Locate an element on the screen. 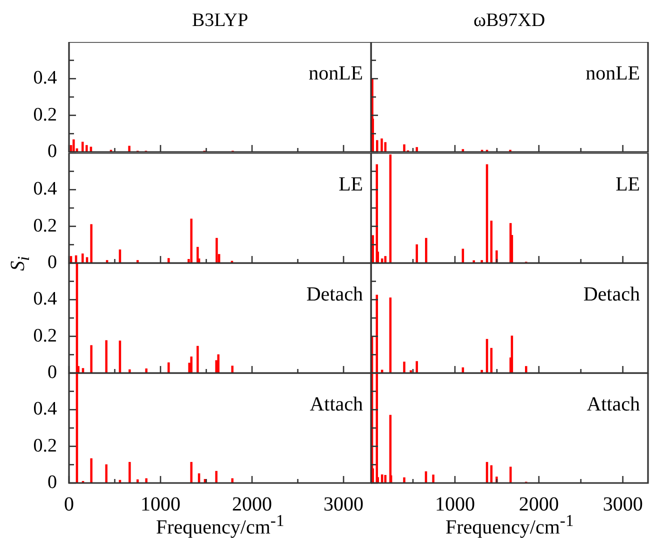  x-tick-label: 0 is located at coordinates (69, 504).